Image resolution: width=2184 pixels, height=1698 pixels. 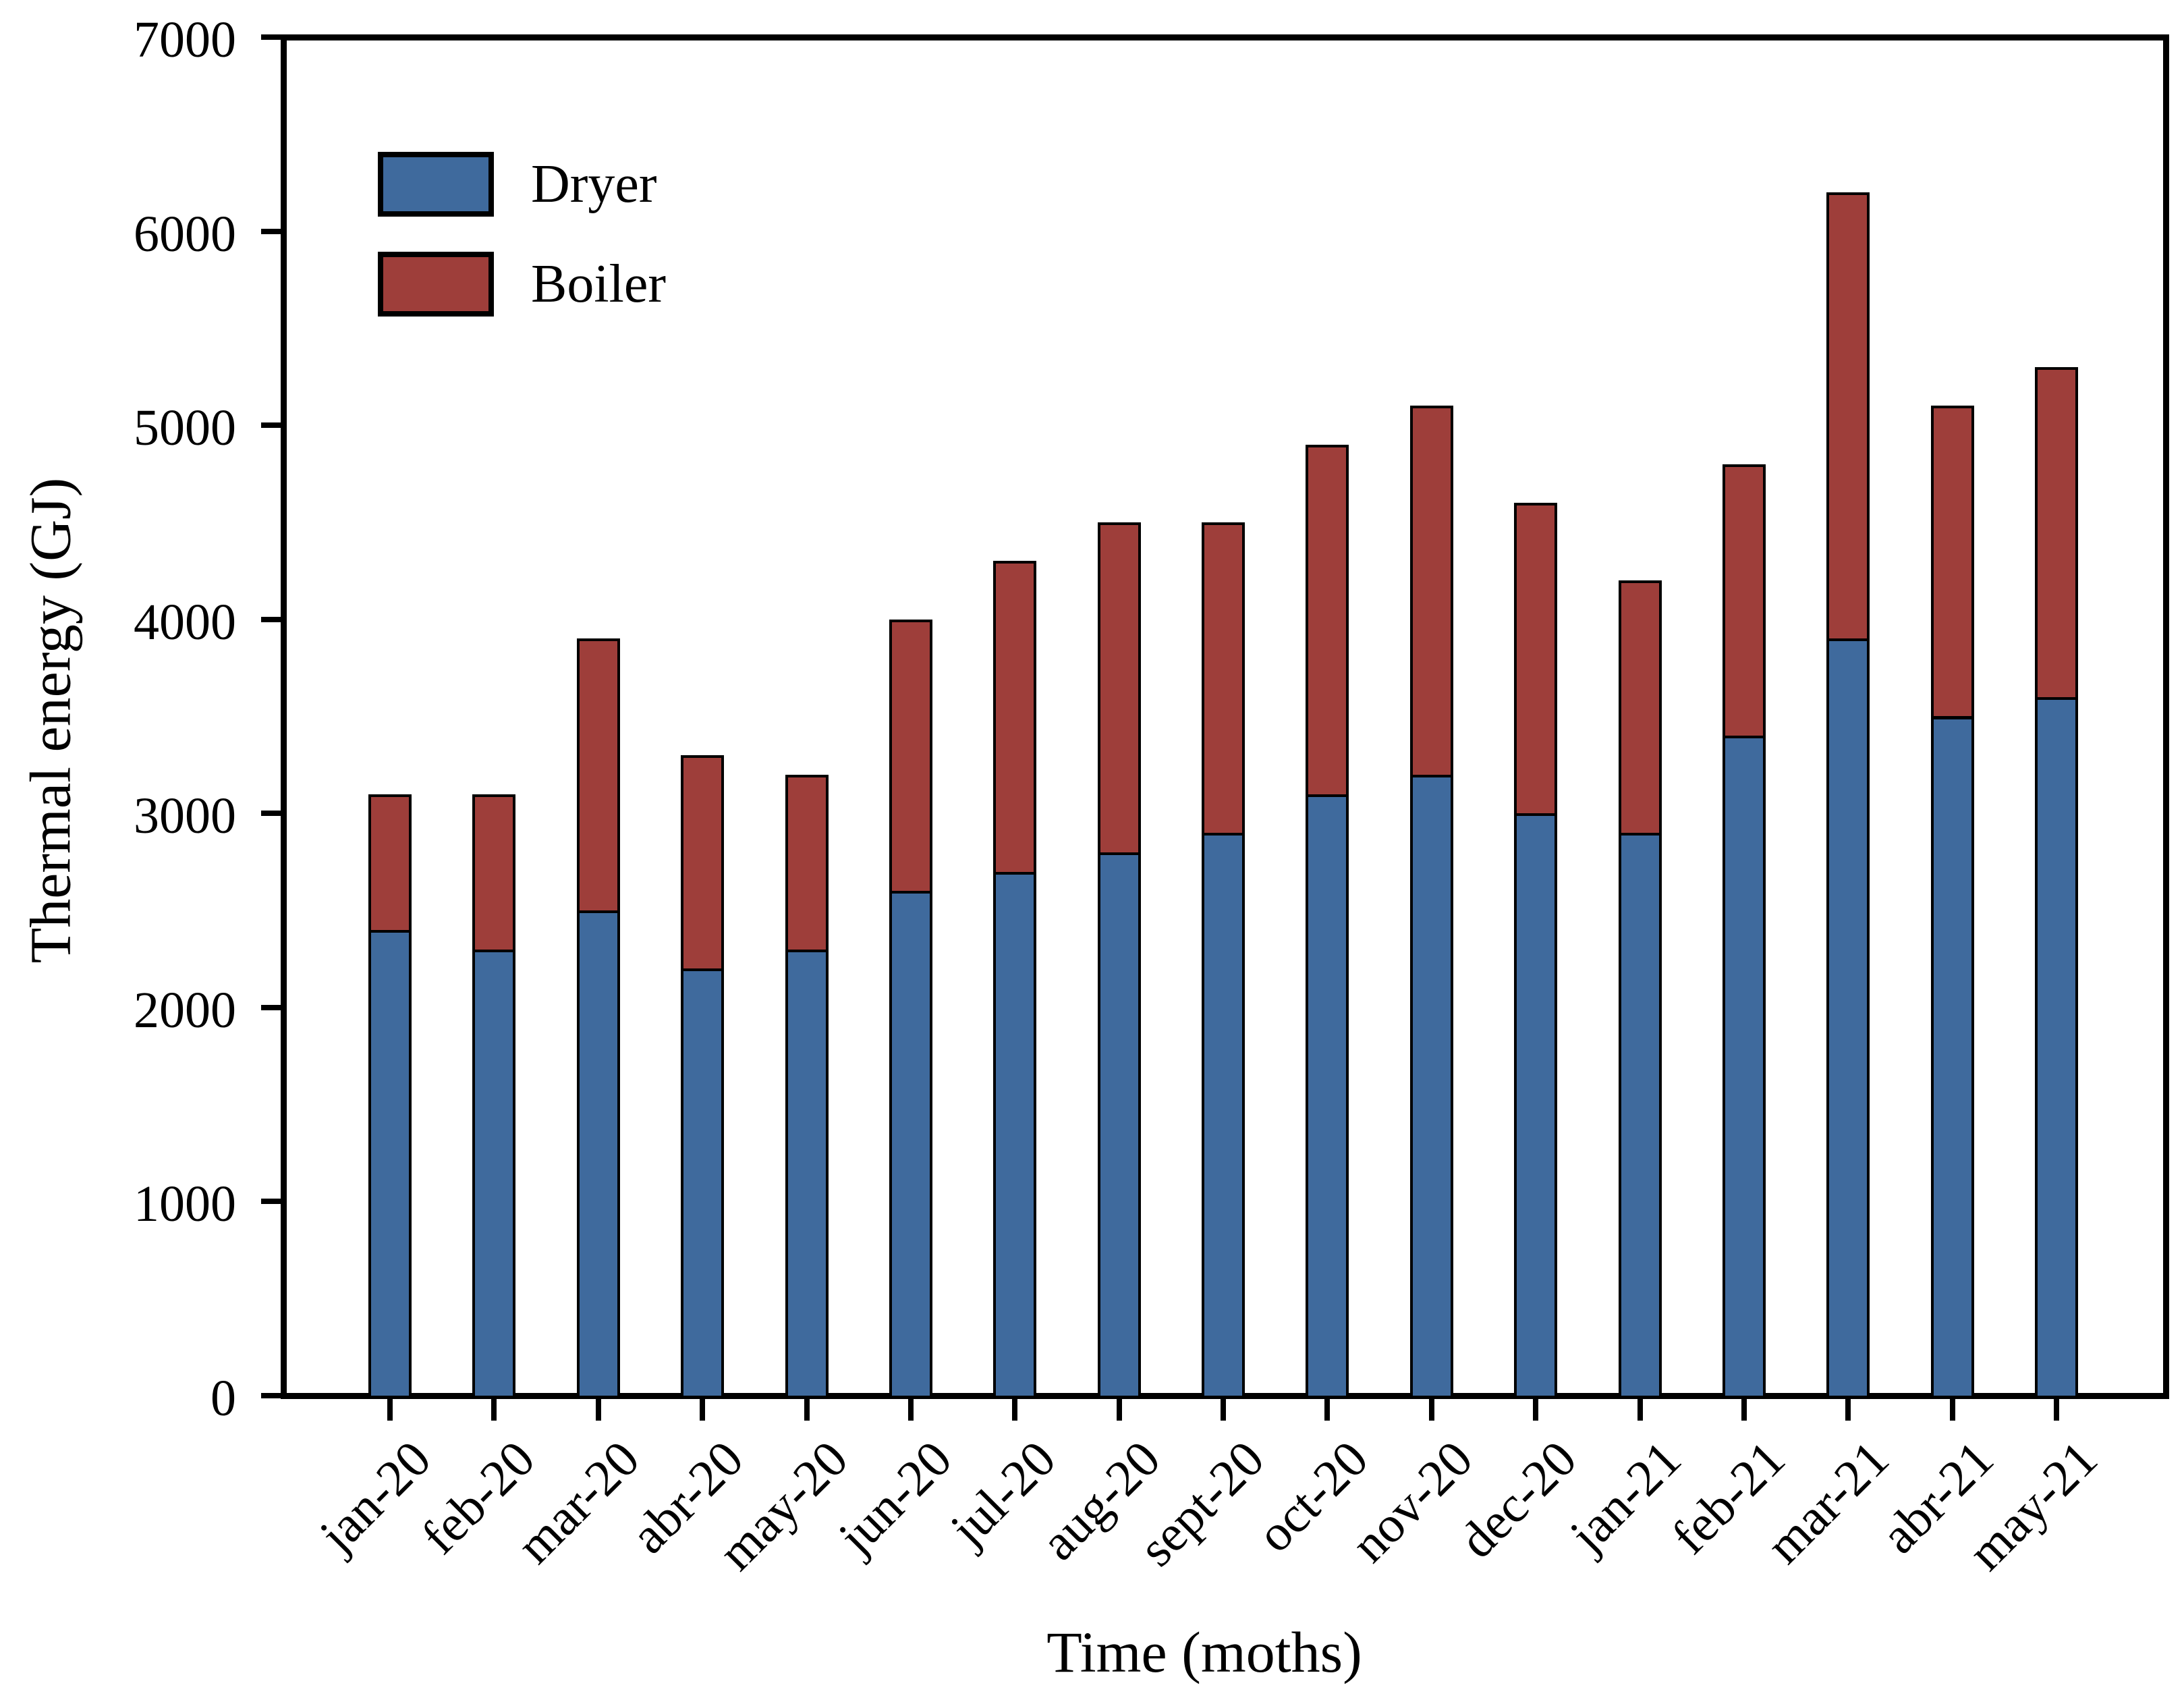 I want to click on legend-entry-boiler: Boiler, so click(x=522, y=284).